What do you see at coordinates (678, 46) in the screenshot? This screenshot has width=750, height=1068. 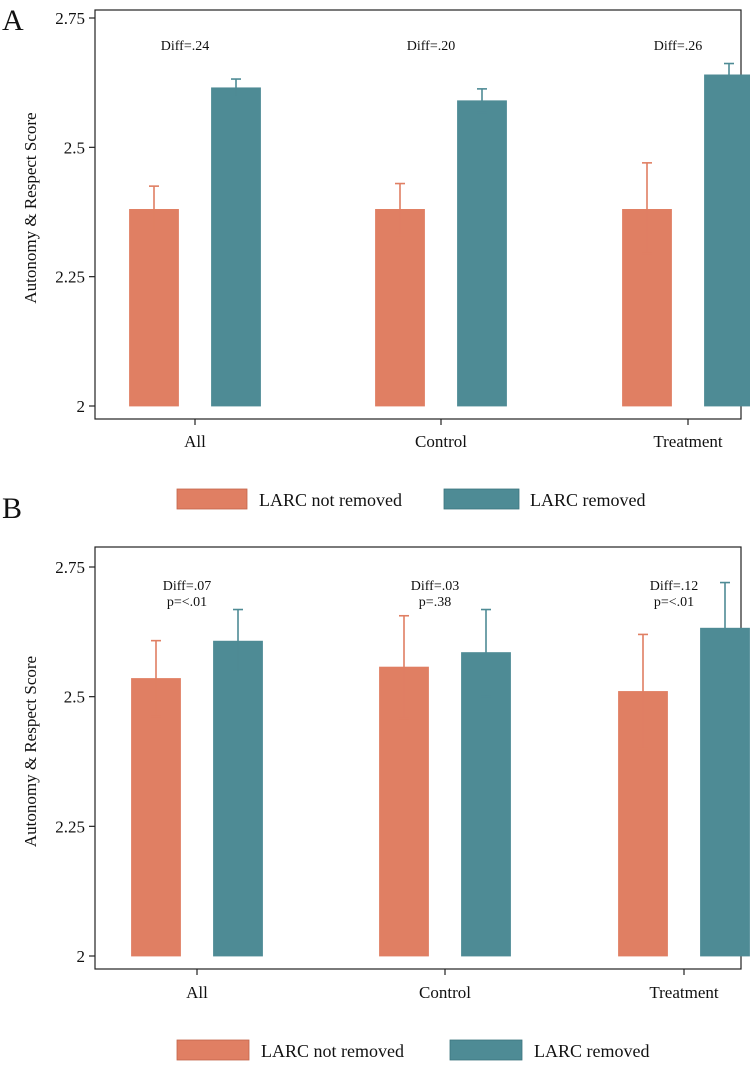 I see `annotation: Diff=.26` at bounding box center [678, 46].